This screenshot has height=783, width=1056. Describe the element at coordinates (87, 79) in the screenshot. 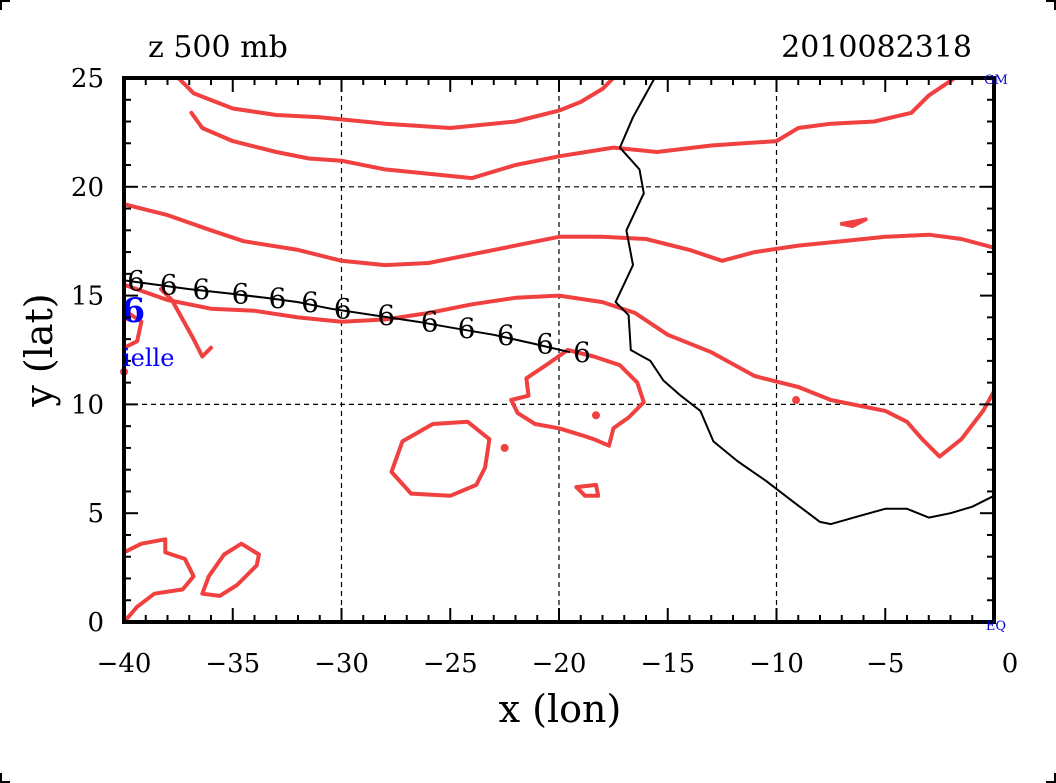

I see `y-tick-label: 25` at that location.